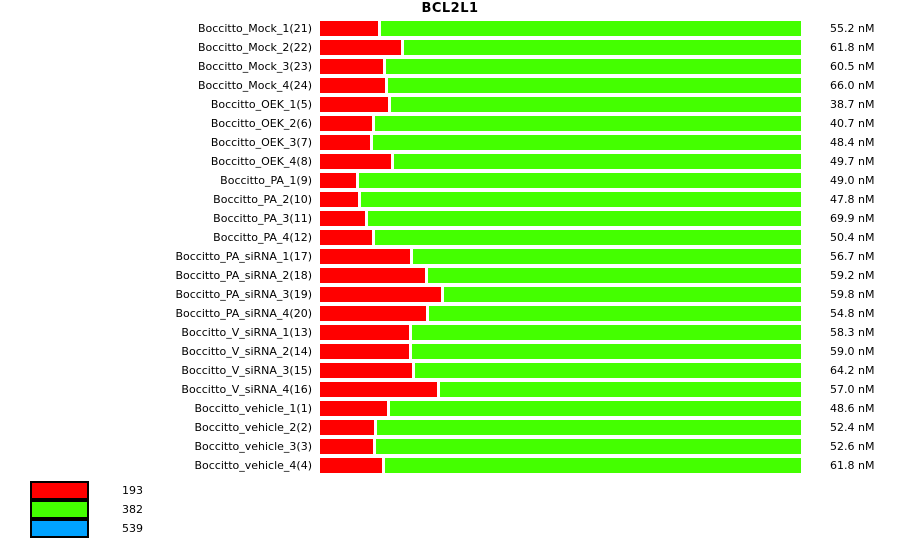  I want to click on table-row: Boccitto_PA_4(12) 50.4 nM, so click(437, 237).